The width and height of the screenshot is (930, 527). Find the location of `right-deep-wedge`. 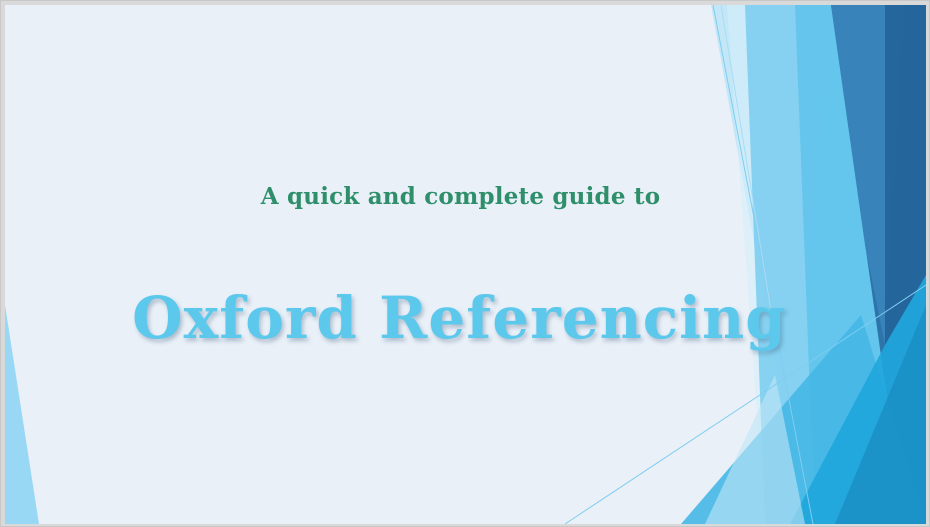

right-deep-wedge is located at coordinates (905, 175).